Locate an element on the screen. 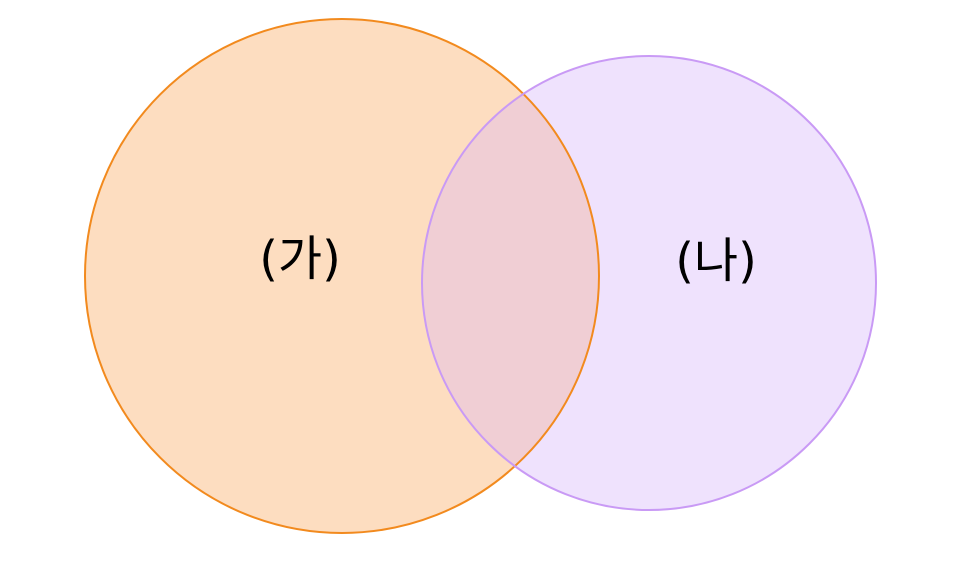 This screenshot has width=970, height=578. set-a-label: (가) is located at coordinates (300, 259).